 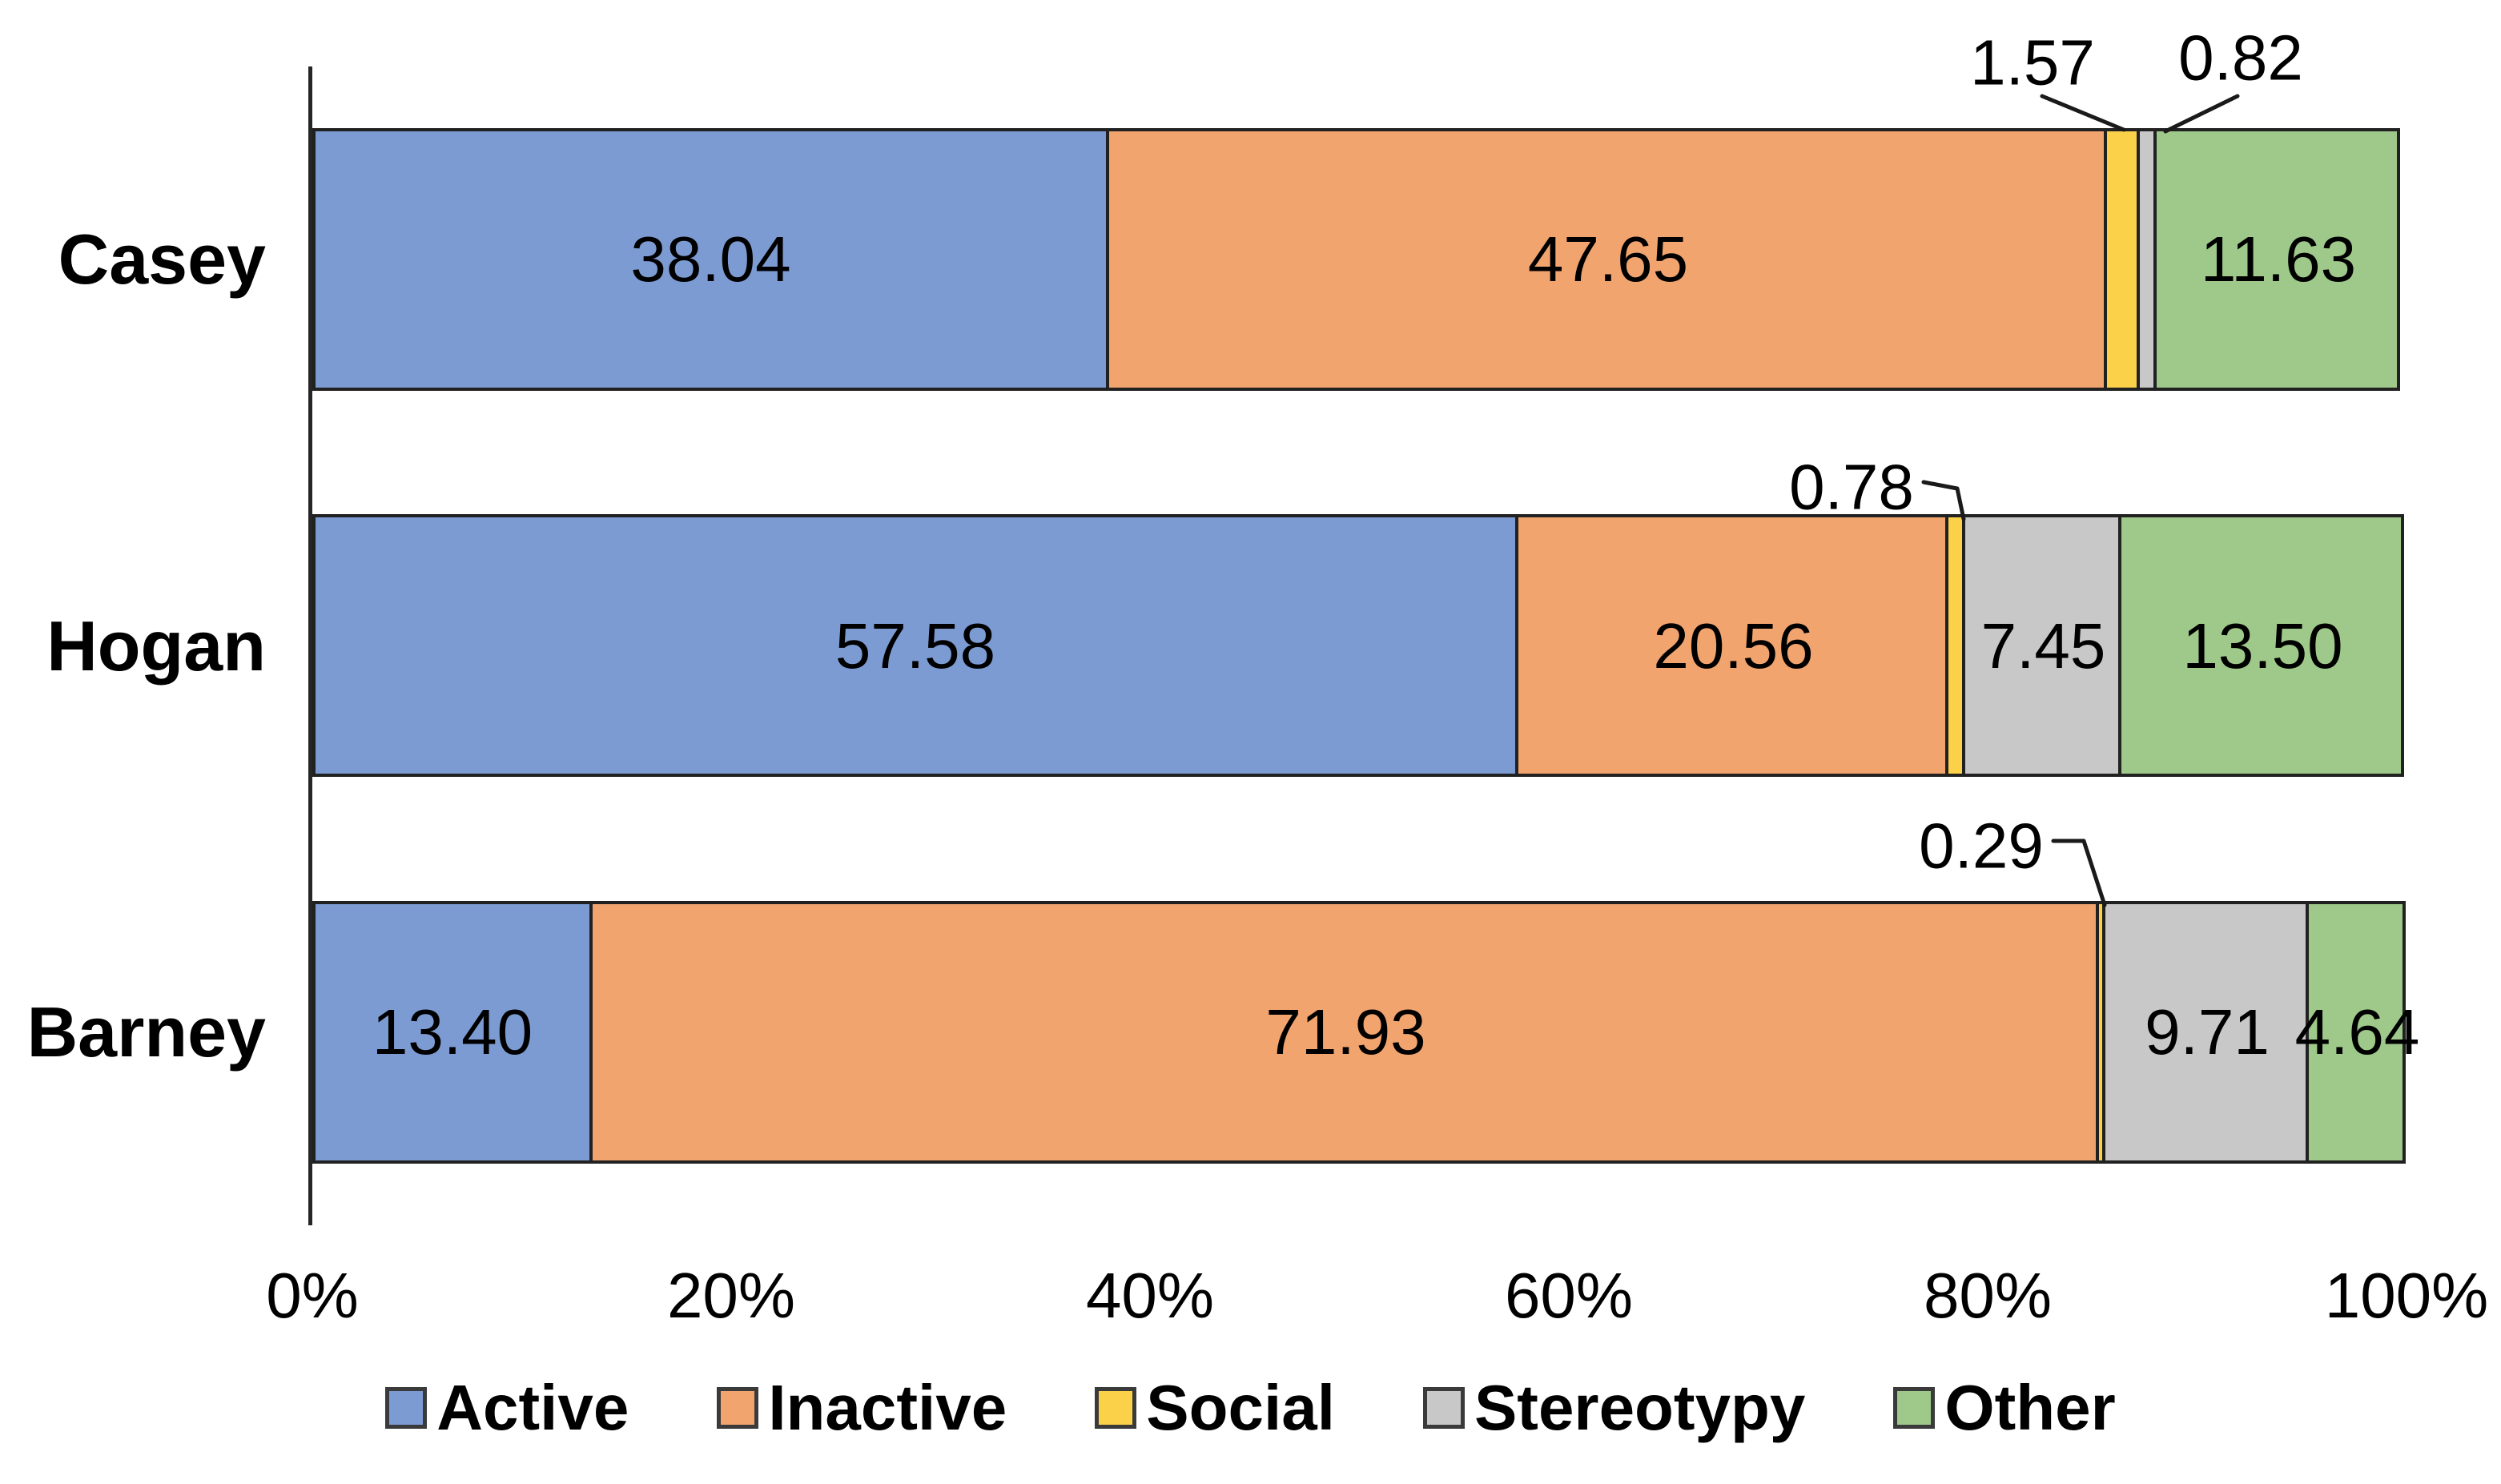 I want to click on bar-segment-barney-other, so click(x=2356, y=1032).